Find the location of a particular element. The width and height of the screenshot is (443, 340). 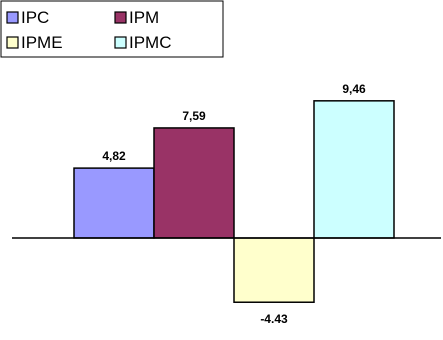

legend-swatch-ipm is located at coordinates (120, 17).